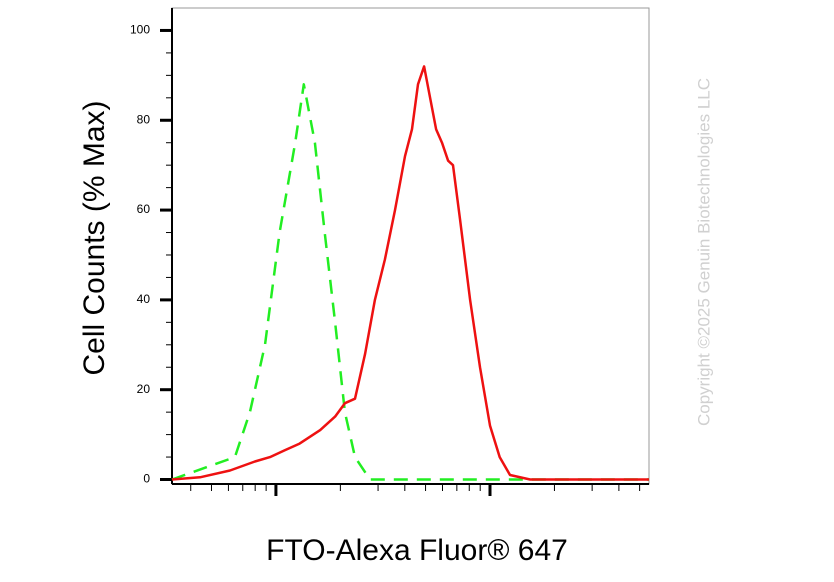  What do you see at coordinates (94, 237) in the screenshot?
I see `y-axis-label: Cell Counts (% Max)` at bounding box center [94, 237].